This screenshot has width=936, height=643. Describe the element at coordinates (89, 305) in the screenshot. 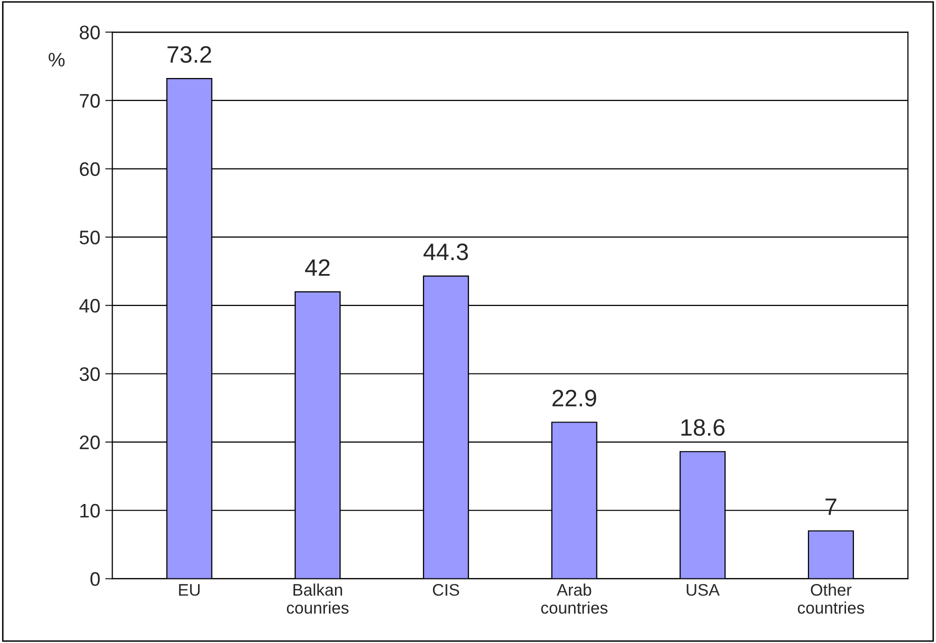

I see `y-tick-label: 40` at that location.